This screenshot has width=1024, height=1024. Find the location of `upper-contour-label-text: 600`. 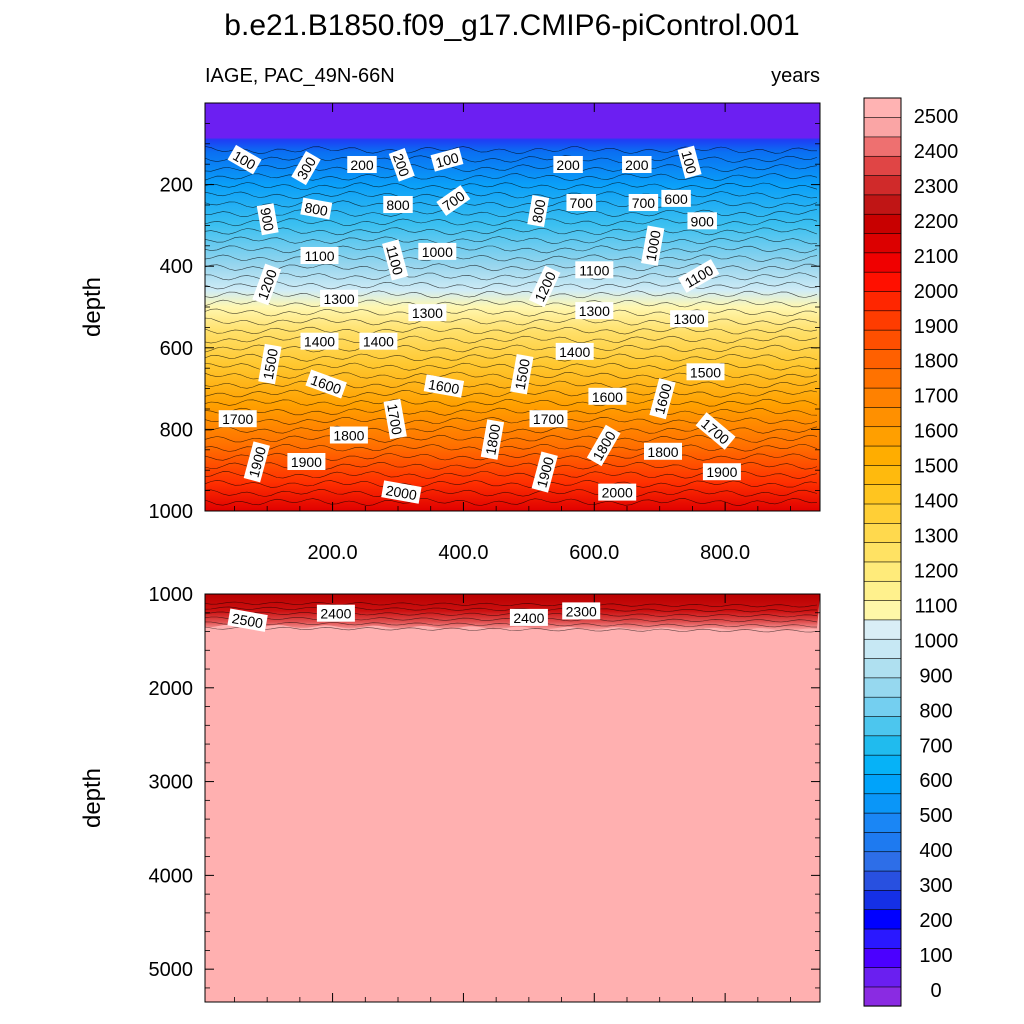

upper-contour-label-text: 600 is located at coordinates (676, 199).